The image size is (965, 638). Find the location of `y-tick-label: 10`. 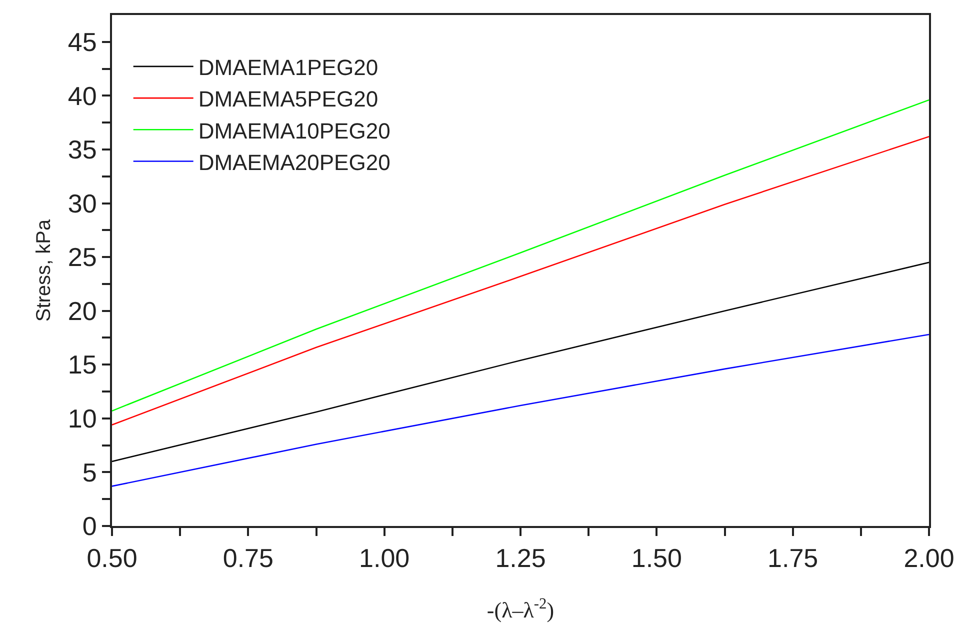

y-tick-label: 10 is located at coordinates (82, 419).